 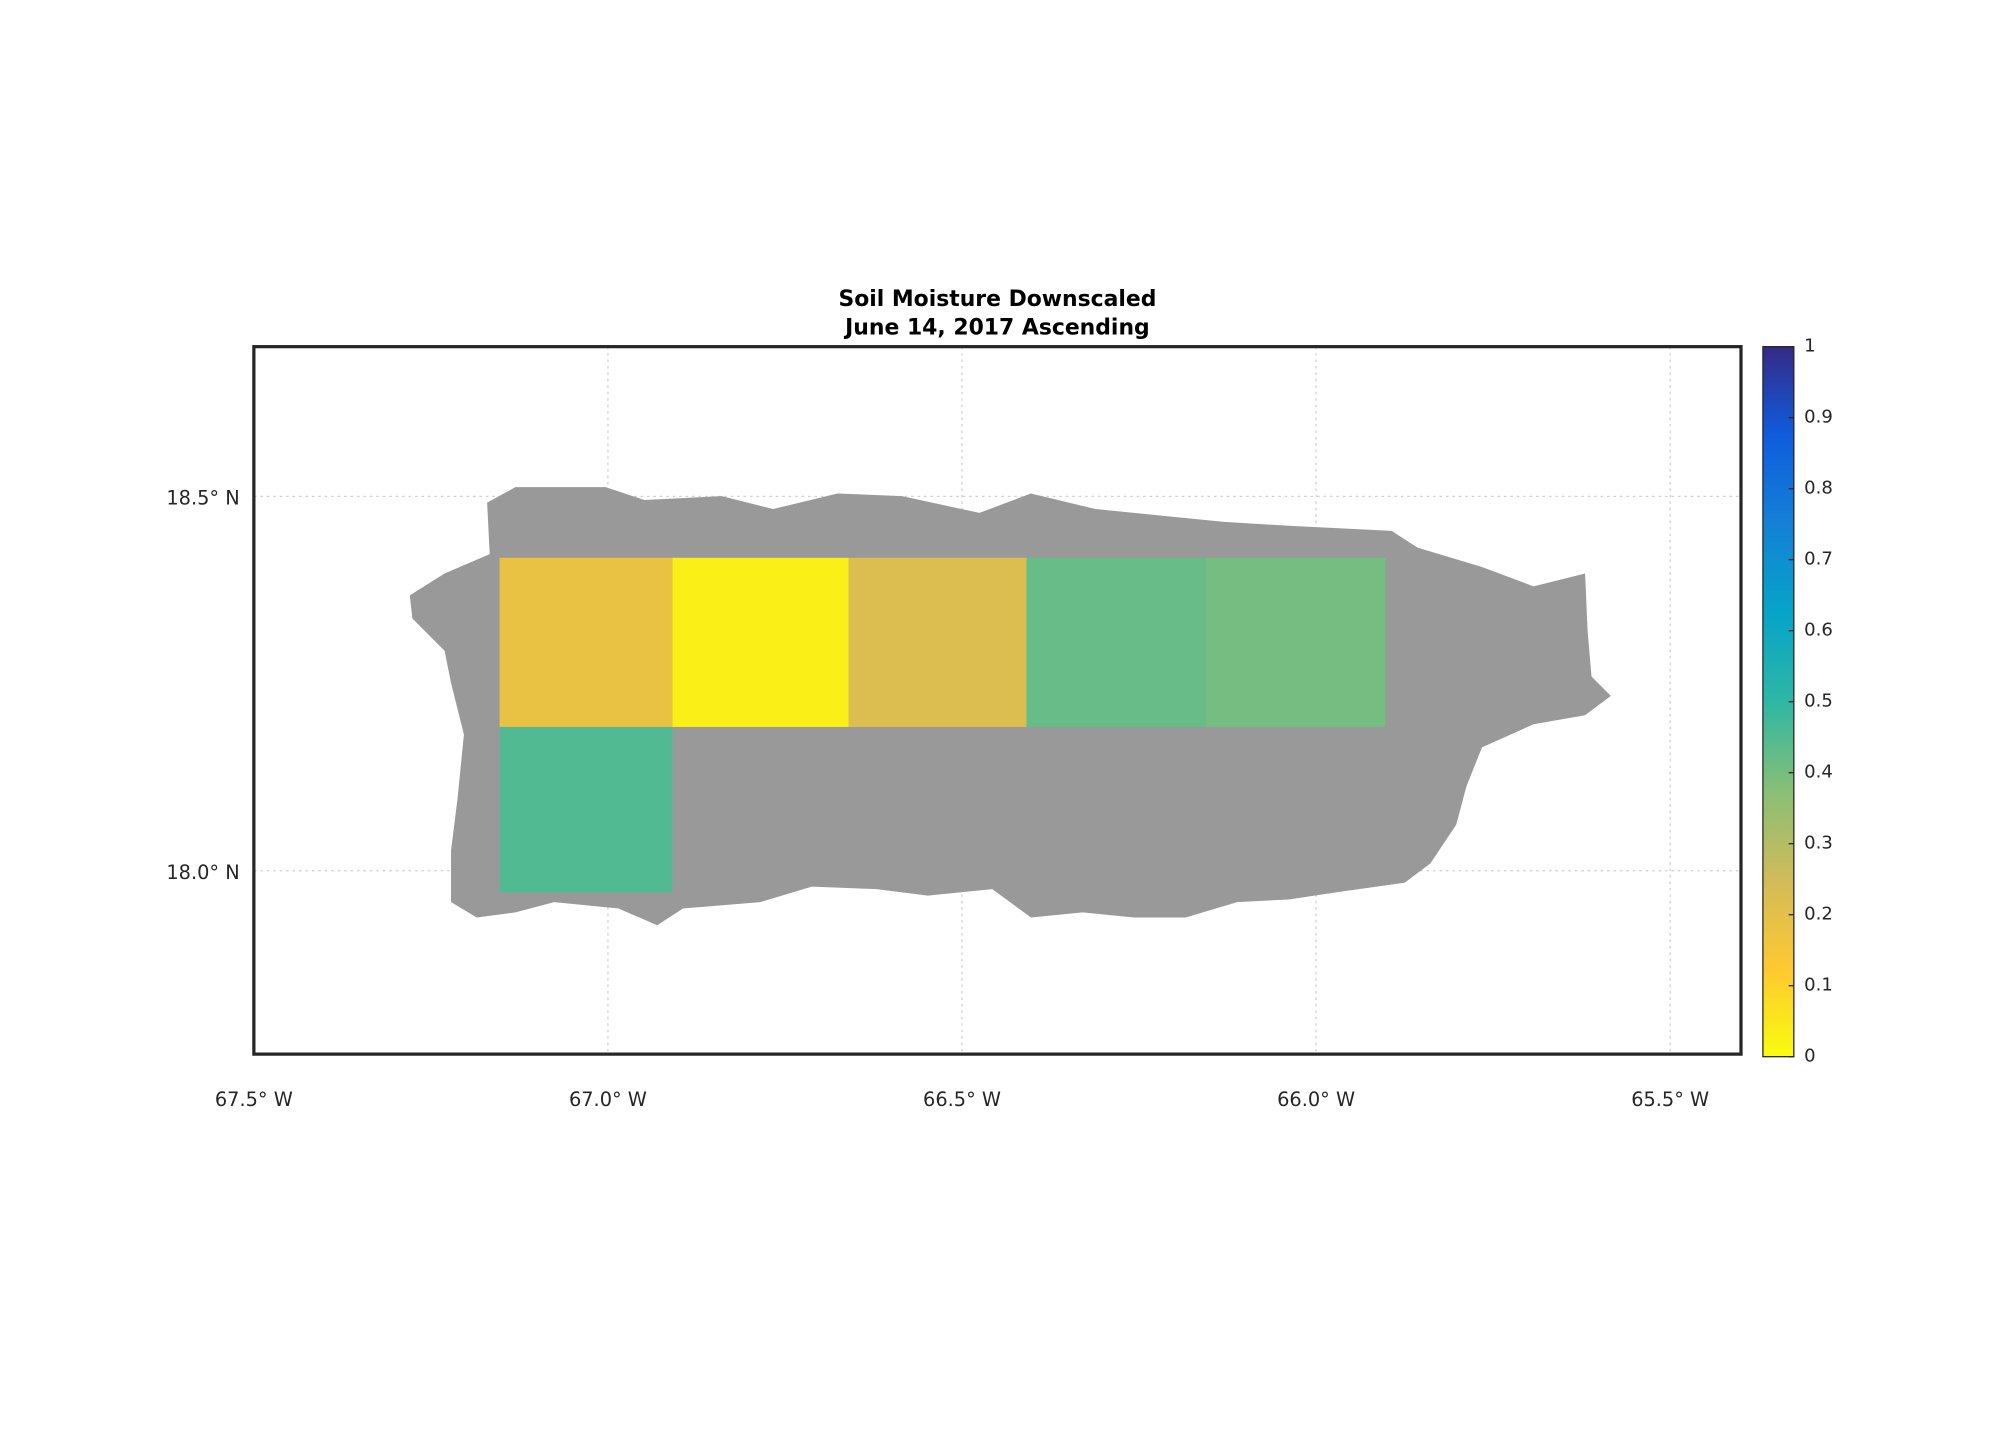 I want to click on colorbar-tick-label: 0.5, so click(x=1818, y=701).